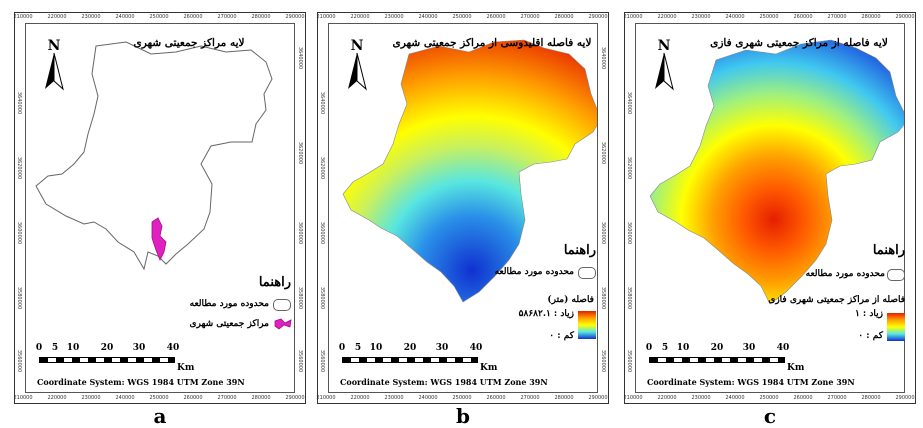 The width and height of the screenshot is (923, 428). What do you see at coordinates (546, 314) in the screenshot?
I see `legend-high-value: زیاد : ۵۸۶۸۲.۱` at bounding box center [546, 314].